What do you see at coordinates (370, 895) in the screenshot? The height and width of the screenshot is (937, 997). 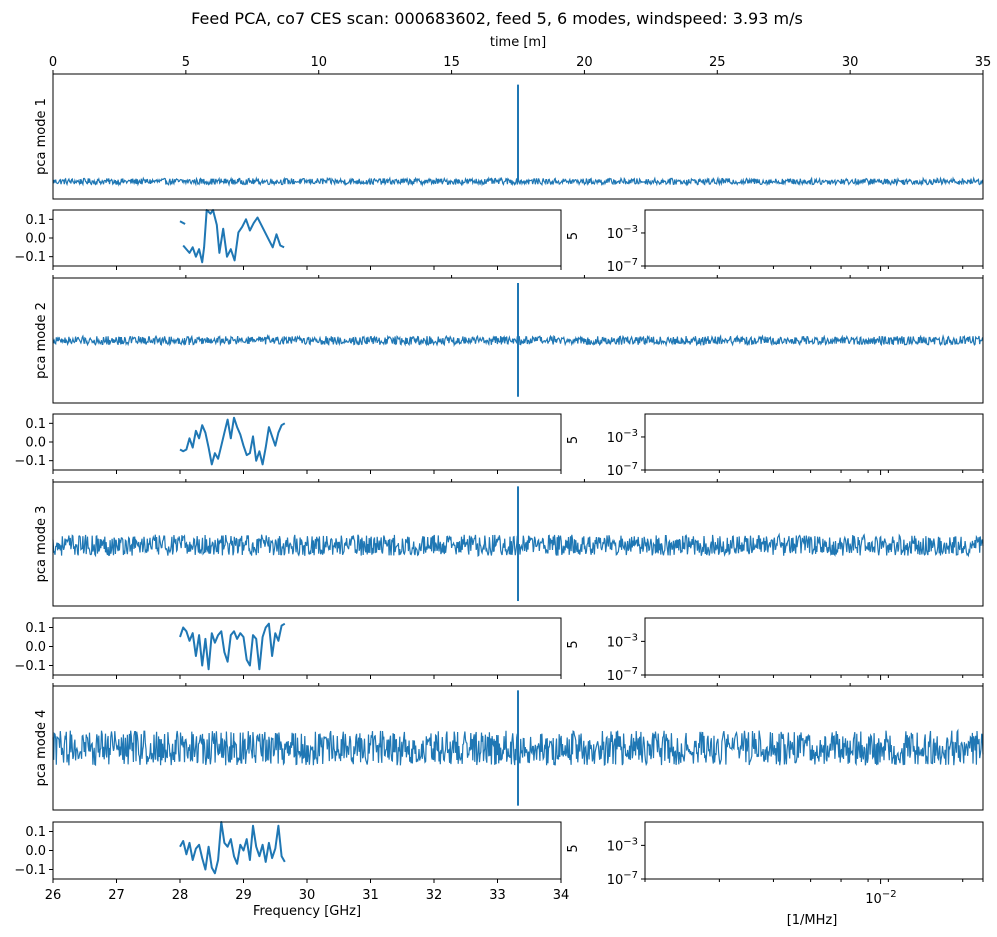 I see `x-tick-label: 31` at bounding box center [370, 895].